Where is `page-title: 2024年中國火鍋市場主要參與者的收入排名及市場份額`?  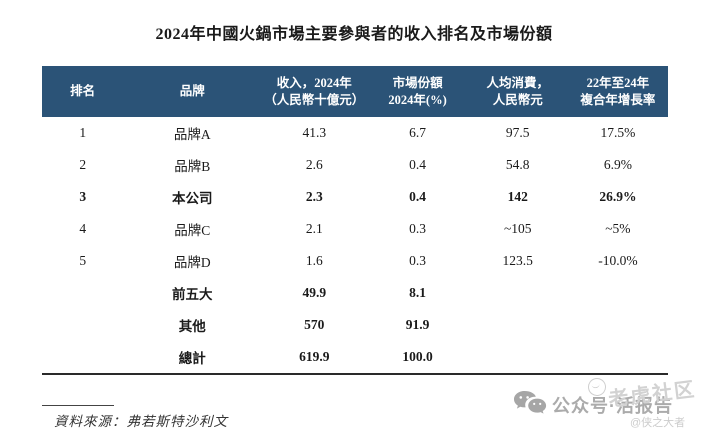
page-title: 2024年中國火鍋市場主要參與者的收入排名及市場份額 is located at coordinates (354, 34).